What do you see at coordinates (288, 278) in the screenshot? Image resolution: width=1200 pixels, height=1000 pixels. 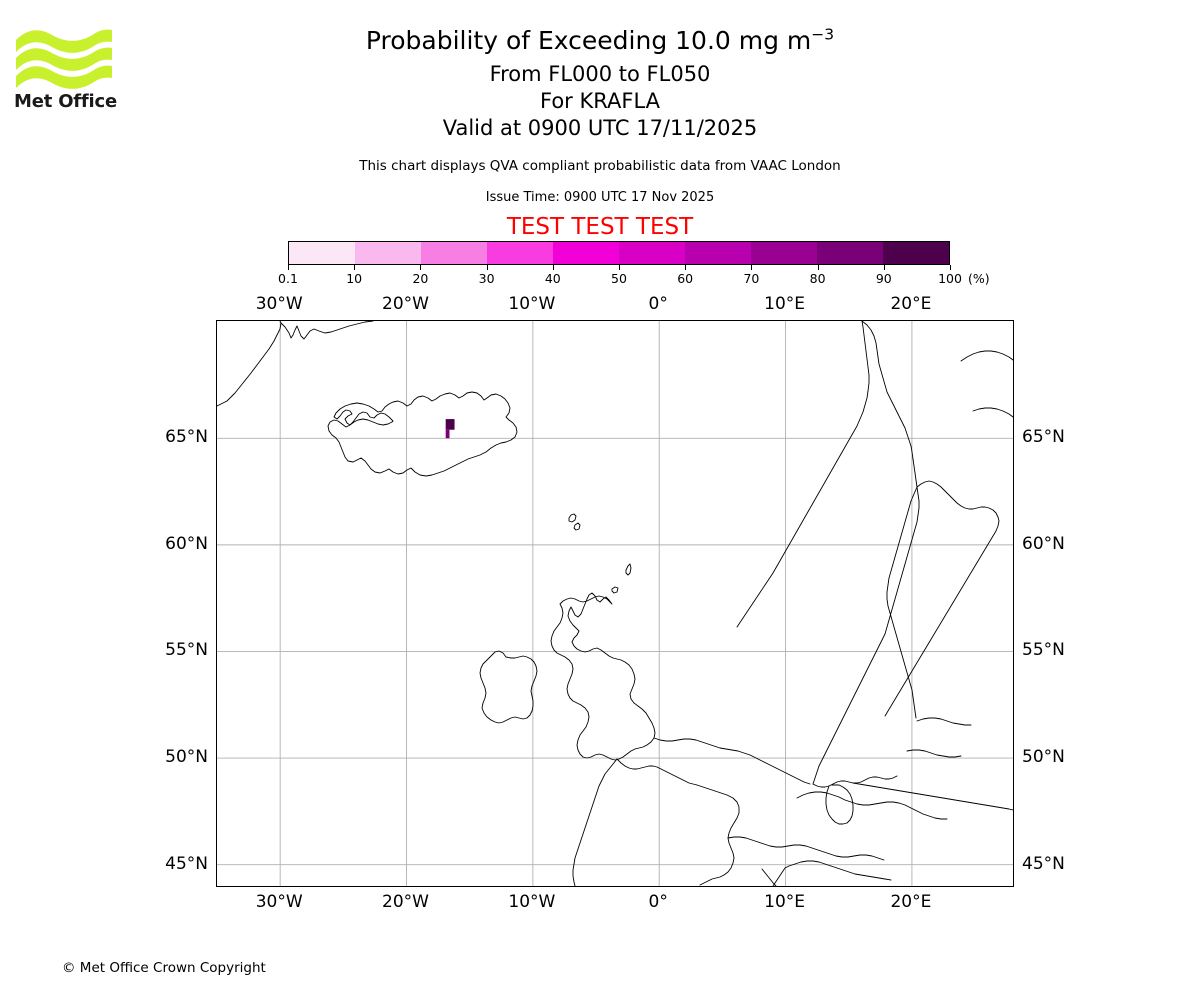 I see `colorbar-tick-label-0.1: 0.1` at bounding box center [288, 278].